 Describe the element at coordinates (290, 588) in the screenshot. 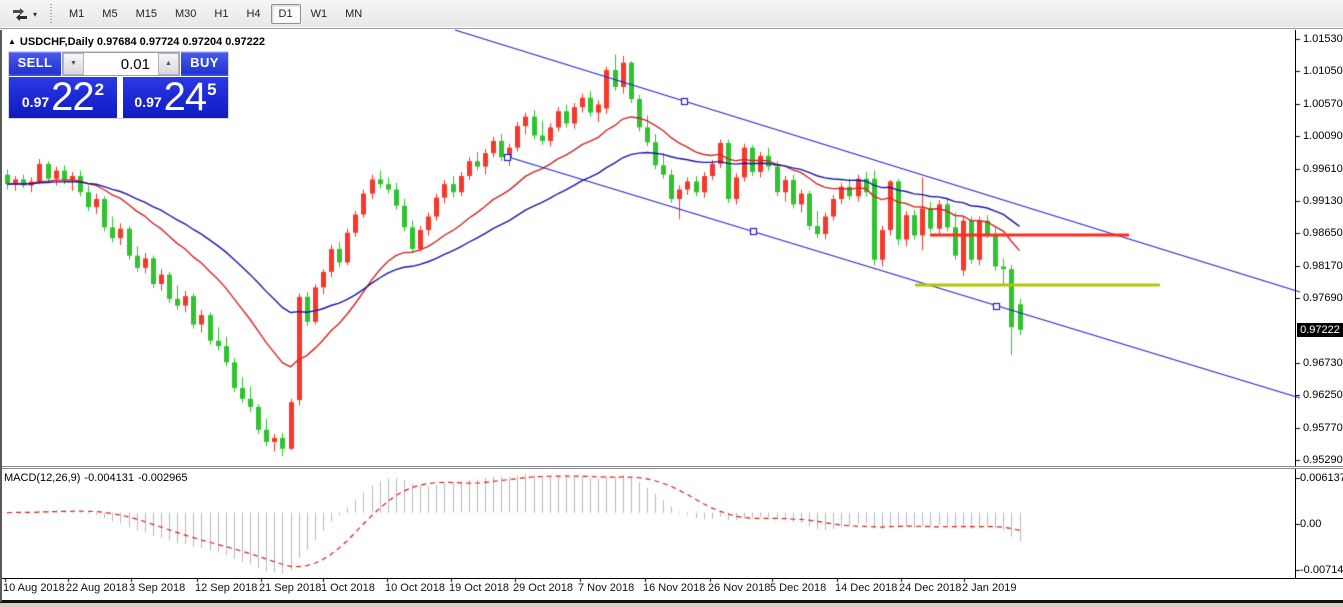

I see `date-axis-label: 21 Sep 2018` at that location.